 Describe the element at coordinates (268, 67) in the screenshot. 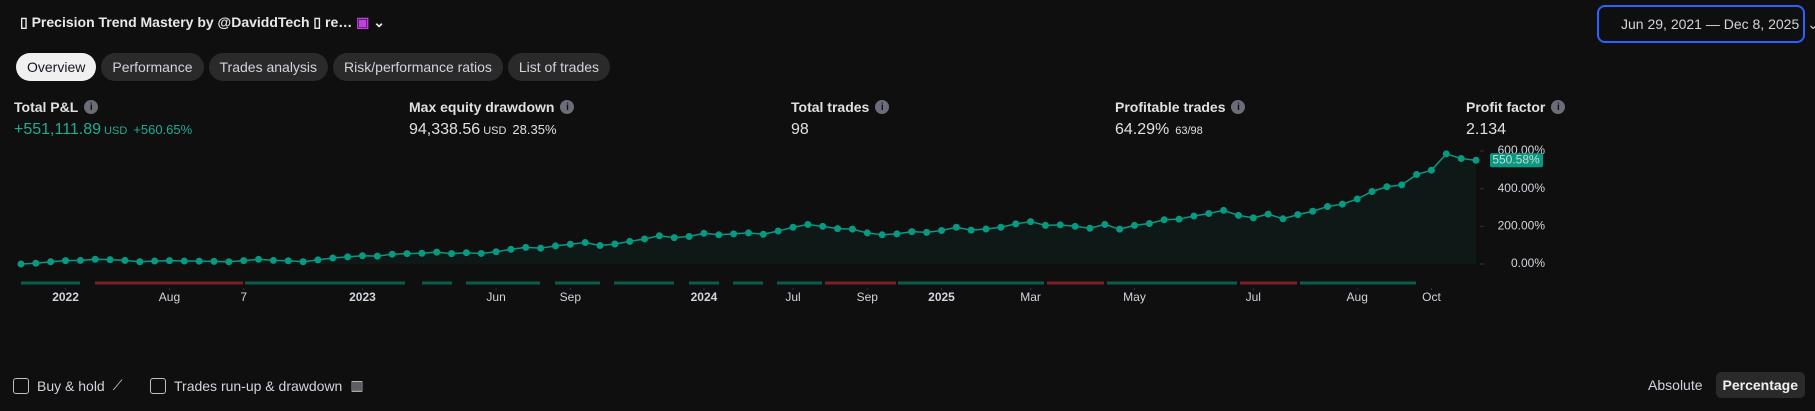

I see `tab: Trades analysis` at that location.